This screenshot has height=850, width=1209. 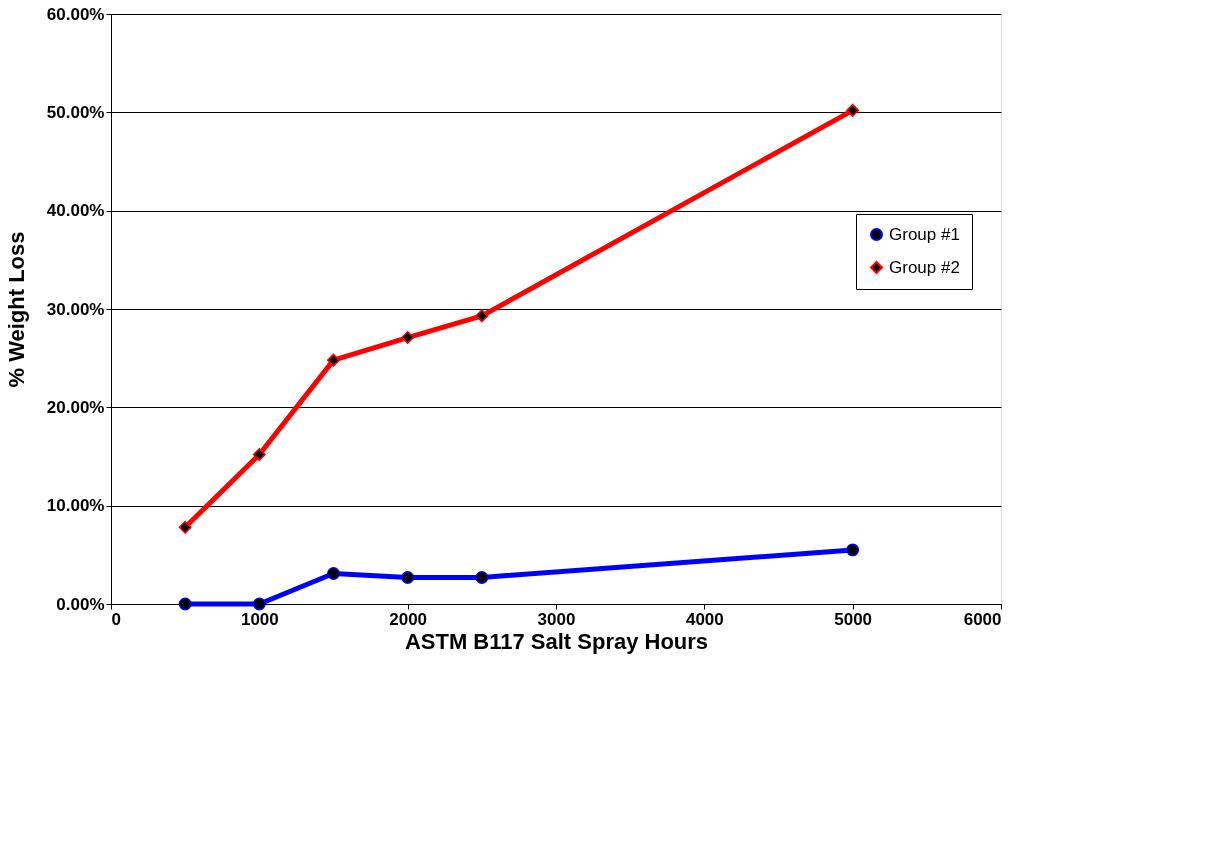 What do you see at coordinates (704, 619) in the screenshot?
I see `x-tick-label: 4000` at bounding box center [704, 619].